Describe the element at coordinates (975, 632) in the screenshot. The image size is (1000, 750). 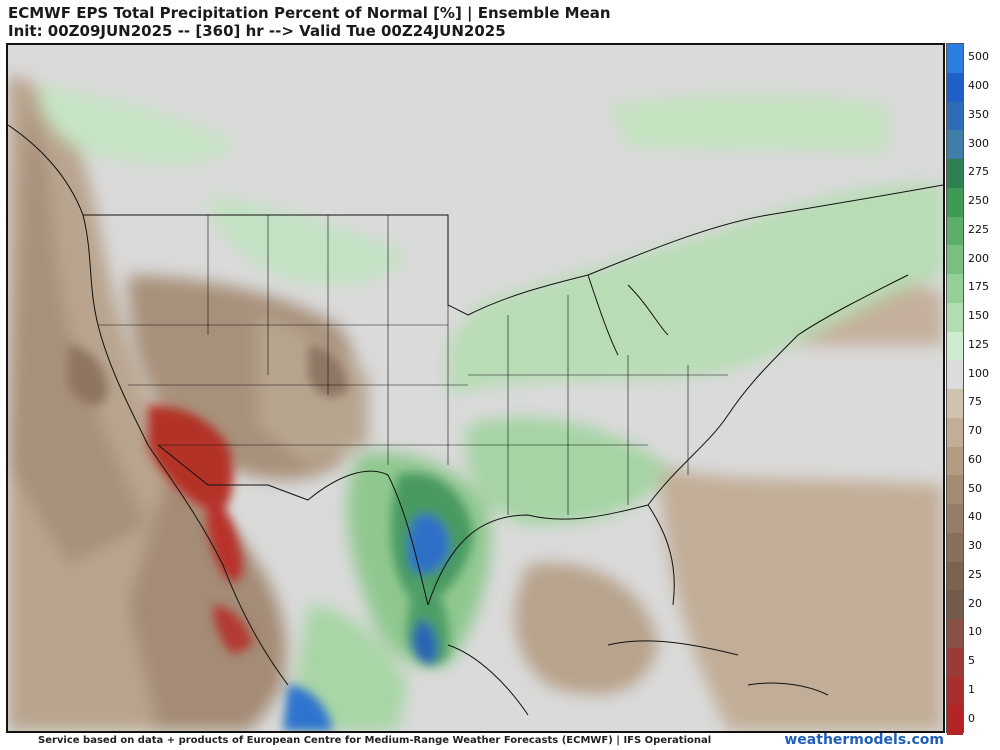
I see `colorbar-tick-label: 10` at that location.